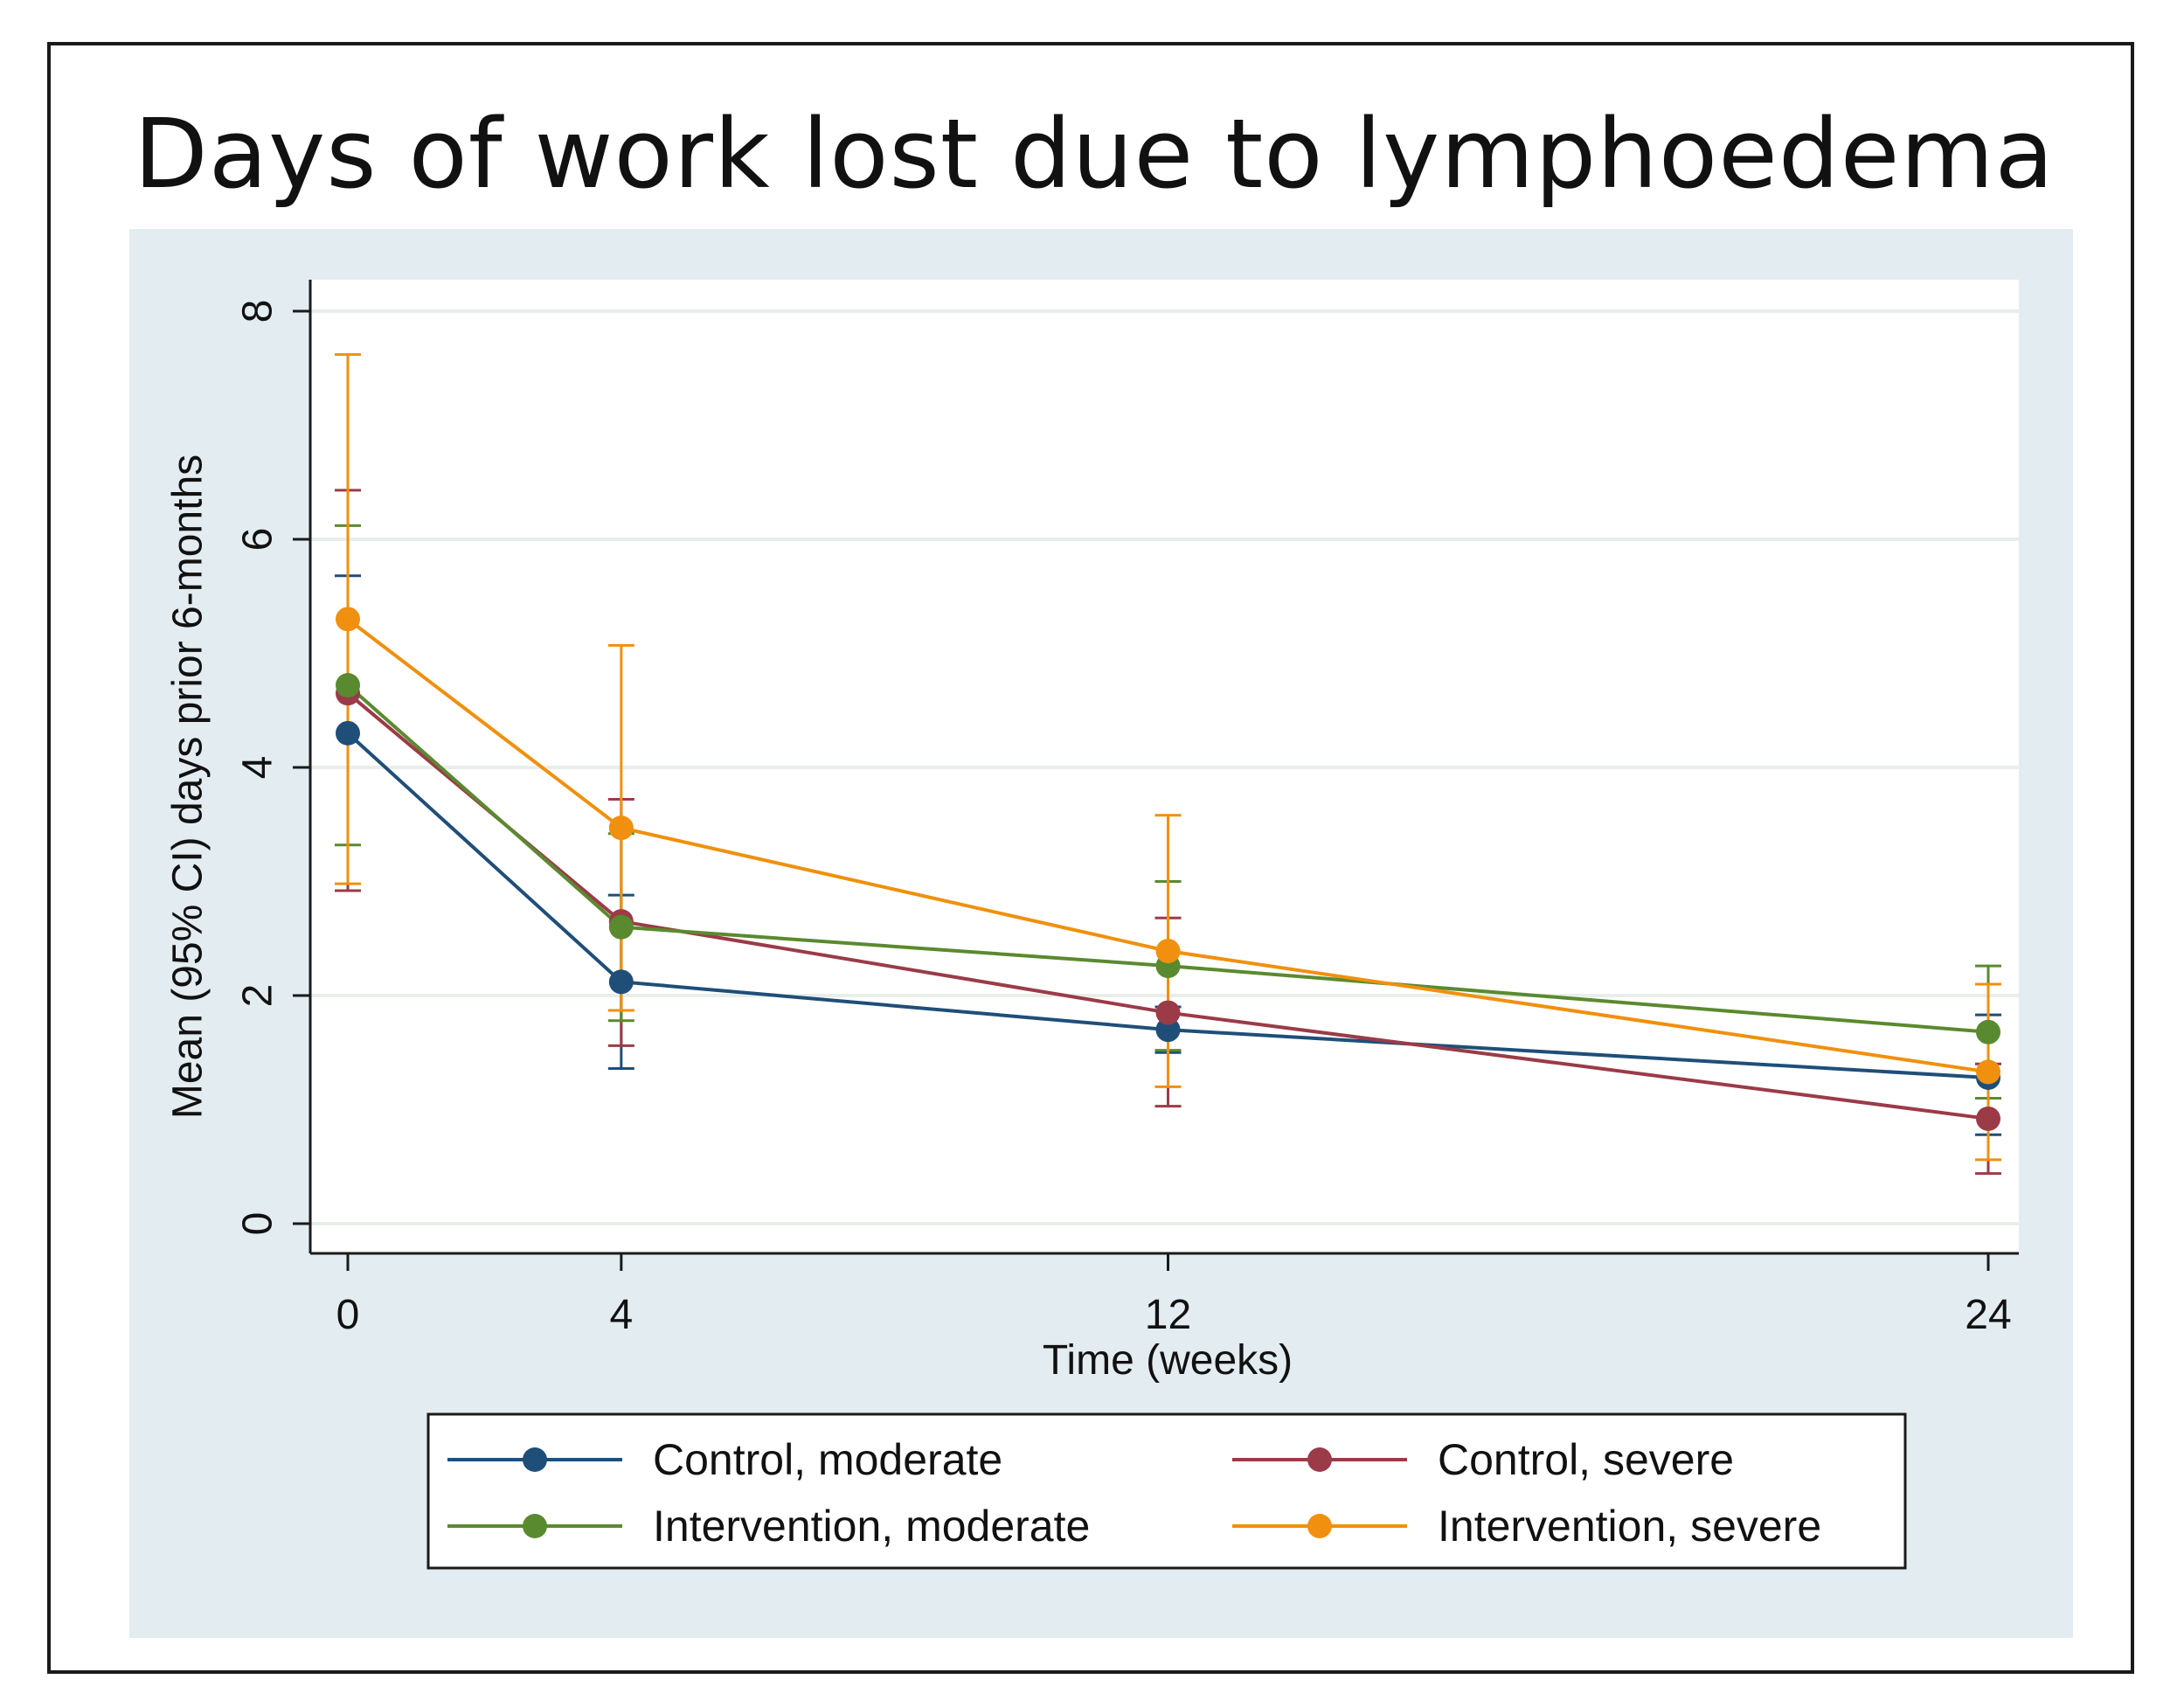  What do you see at coordinates (258, 996) in the screenshot?
I see `y-tick-label-2: 2` at bounding box center [258, 996].